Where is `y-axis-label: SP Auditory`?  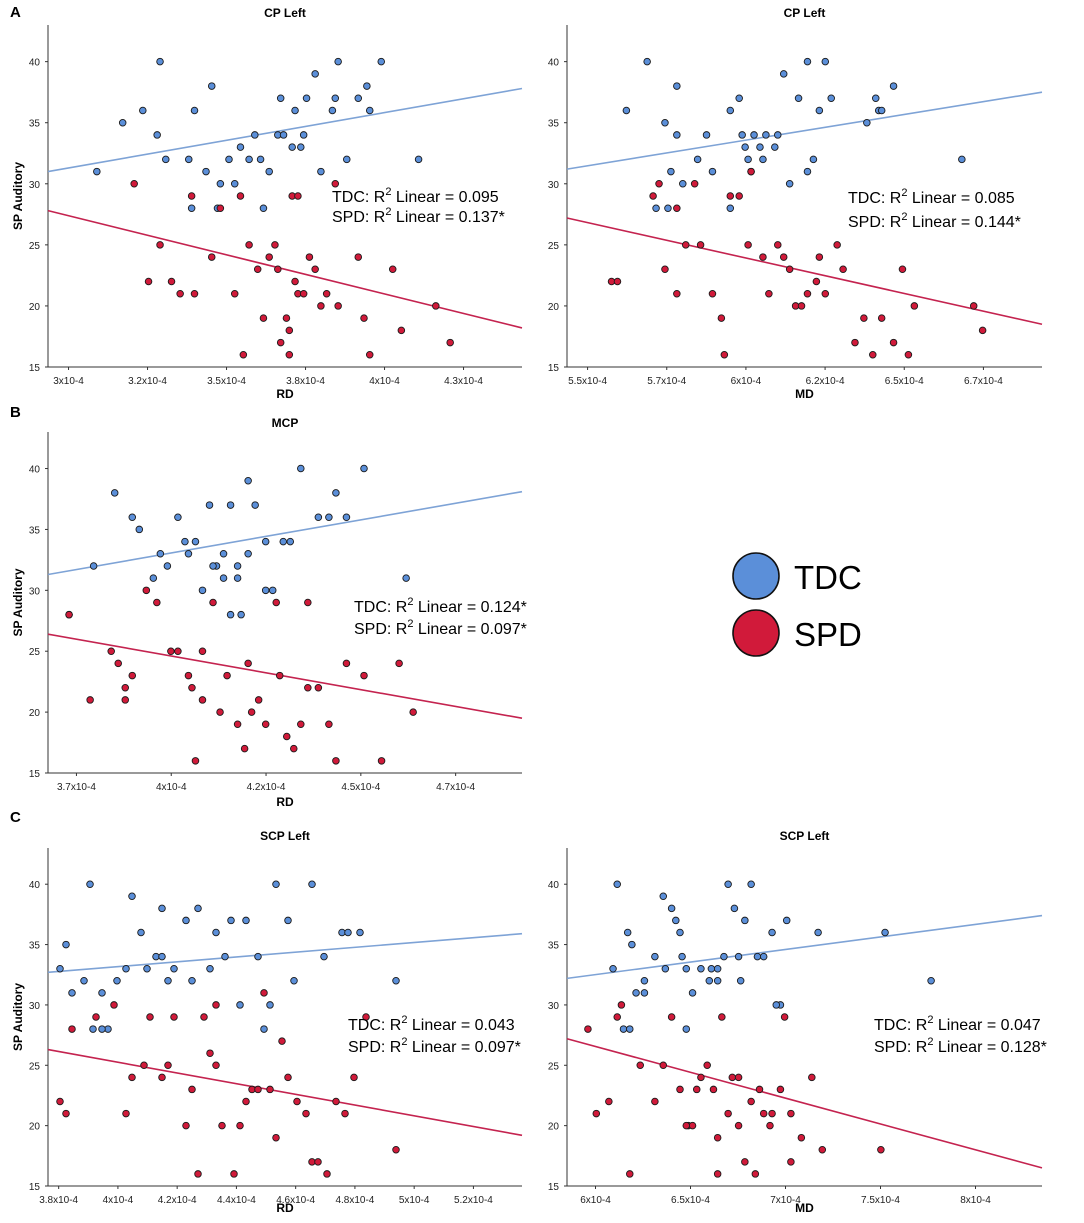 y-axis-label: SP Auditory is located at coordinates (18, 196).